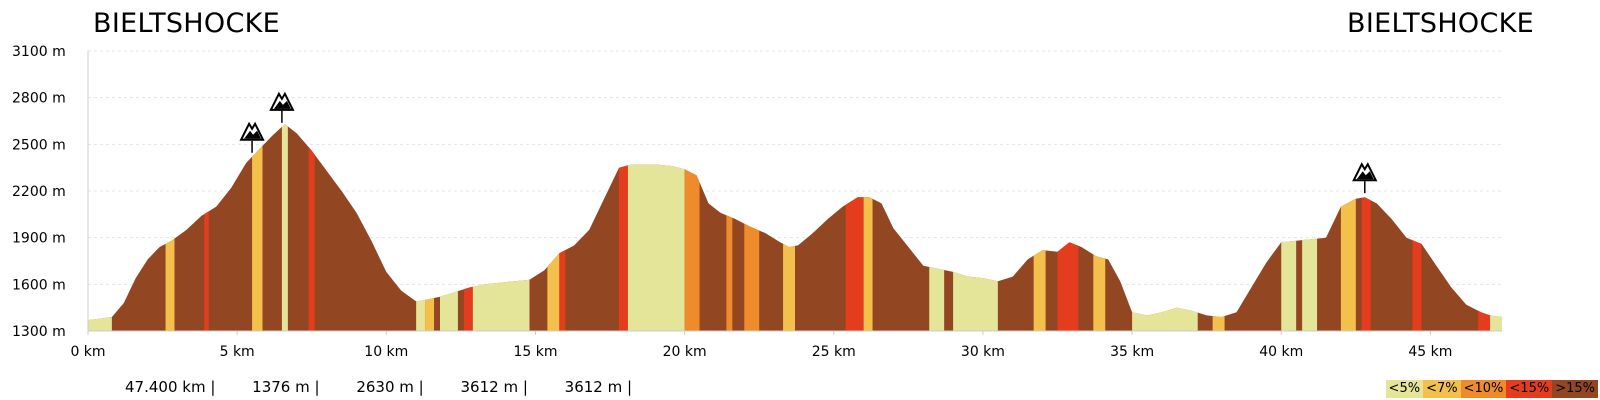 The width and height of the screenshot is (1600, 400). I want to click on x-tick-label: 35 km, so click(1132, 352).